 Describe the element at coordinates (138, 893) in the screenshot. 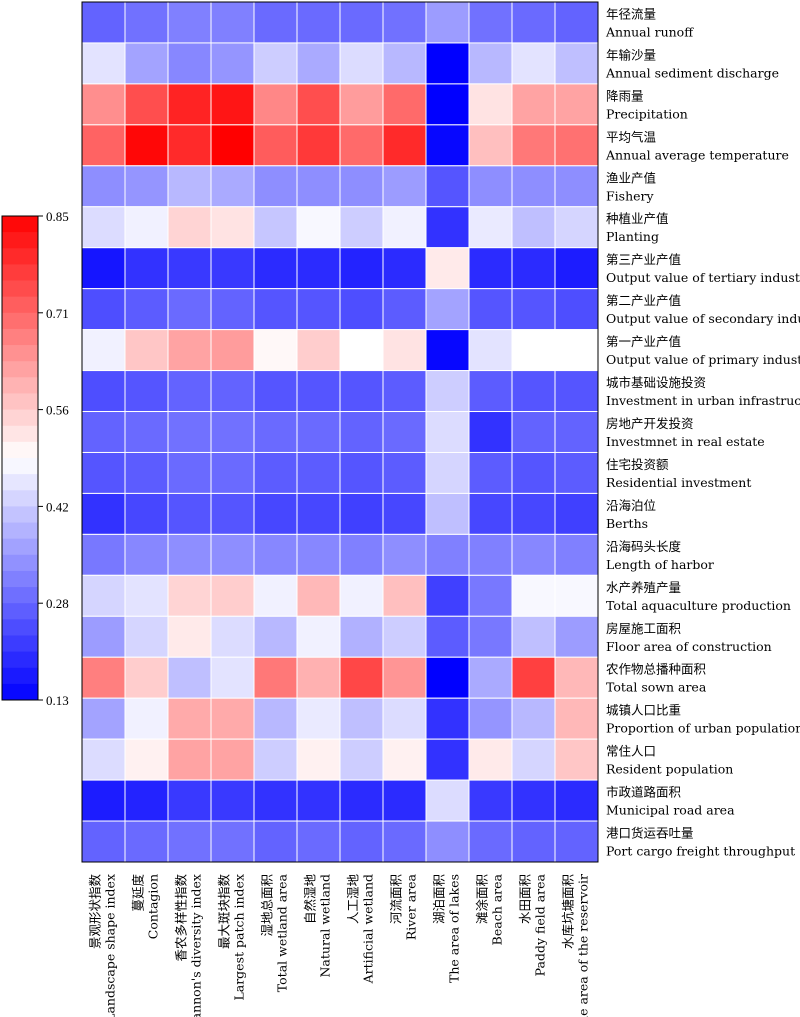

I see `column-label-zh: 蔓延度` at that location.